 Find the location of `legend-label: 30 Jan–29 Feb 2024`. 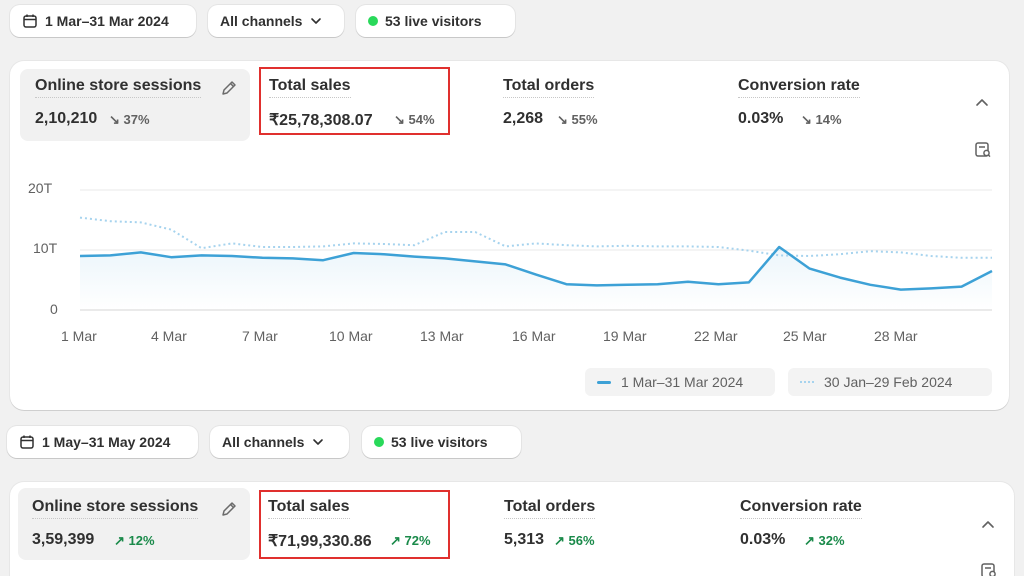

legend-label: 30 Jan–29 Feb 2024 is located at coordinates (888, 382).